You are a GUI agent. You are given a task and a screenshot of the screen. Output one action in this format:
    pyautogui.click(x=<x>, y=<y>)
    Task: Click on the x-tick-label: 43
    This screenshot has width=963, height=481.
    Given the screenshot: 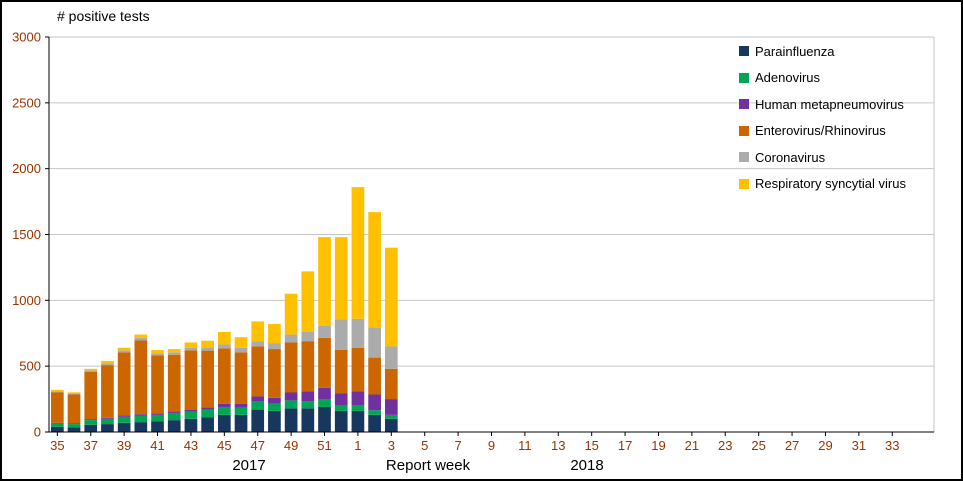 What is the action you would take?
    pyautogui.click(x=191, y=445)
    